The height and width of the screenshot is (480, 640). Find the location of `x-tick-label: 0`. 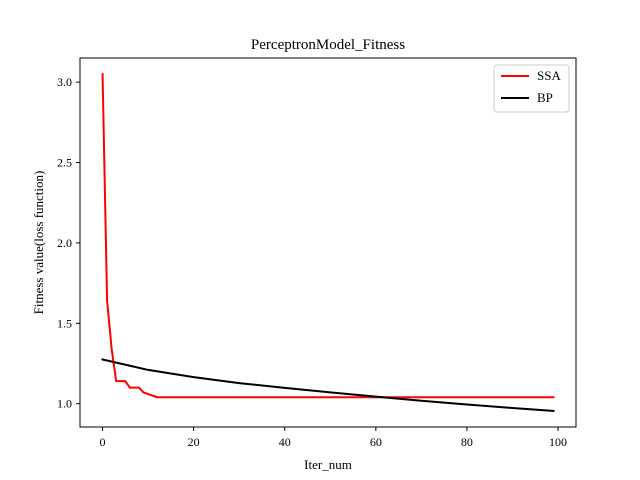

x-tick-label: 0 is located at coordinates (103, 442).